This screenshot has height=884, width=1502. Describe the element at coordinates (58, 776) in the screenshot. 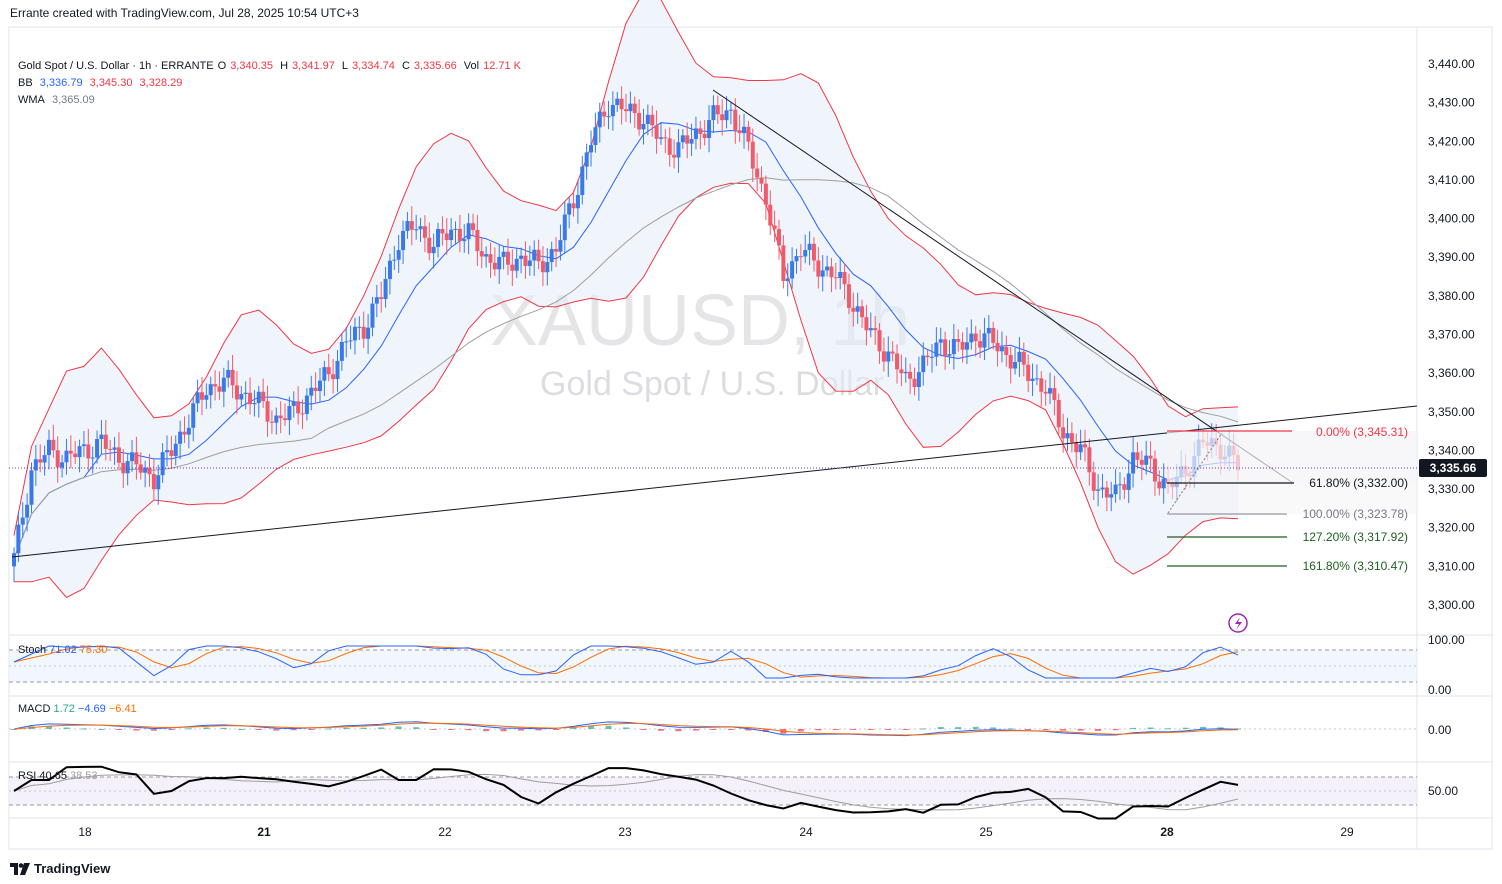

I see `rsi-legend: RSI 40.65 38.53` at that location.